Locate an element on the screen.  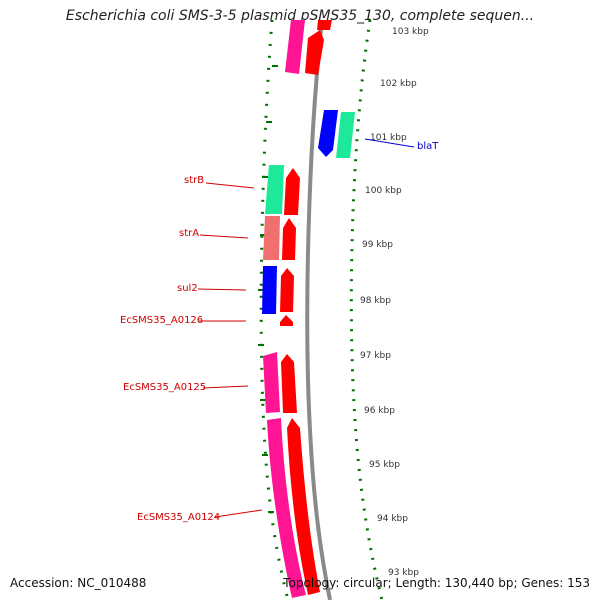
leader-blaT is located at coordinates (389, 143).